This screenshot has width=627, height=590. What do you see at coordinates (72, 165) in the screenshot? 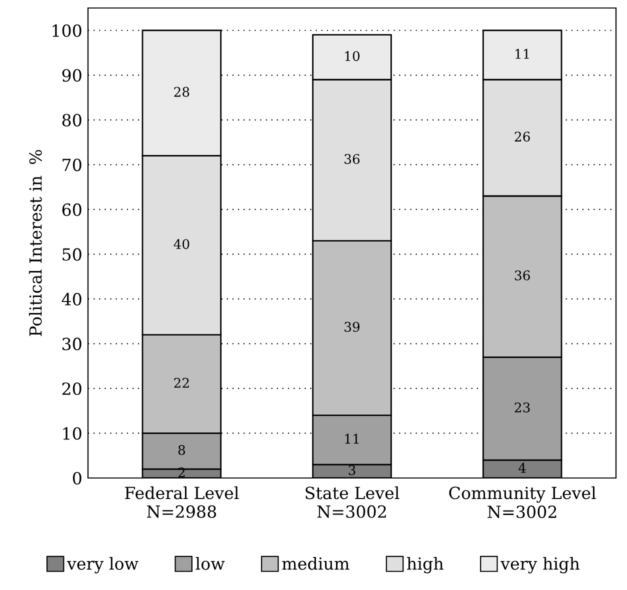
I see `y-tick-label: 70` at bounding box center [72, 165].